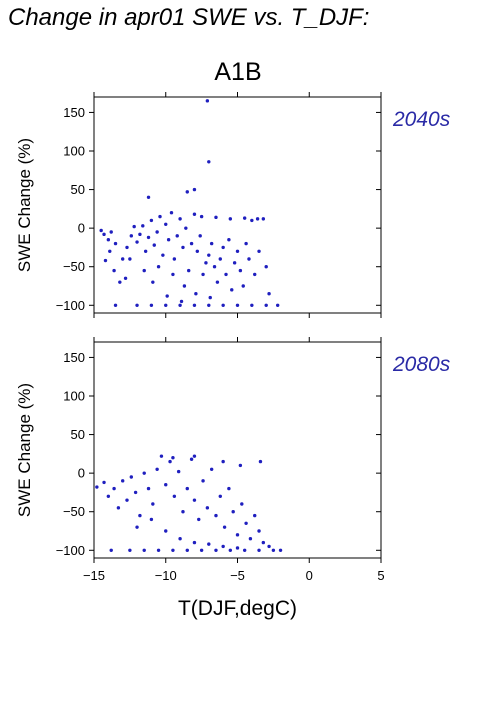 This screenshot has height=709, width=501. I want to click on x-tick-label: −15, so click(94, 575).